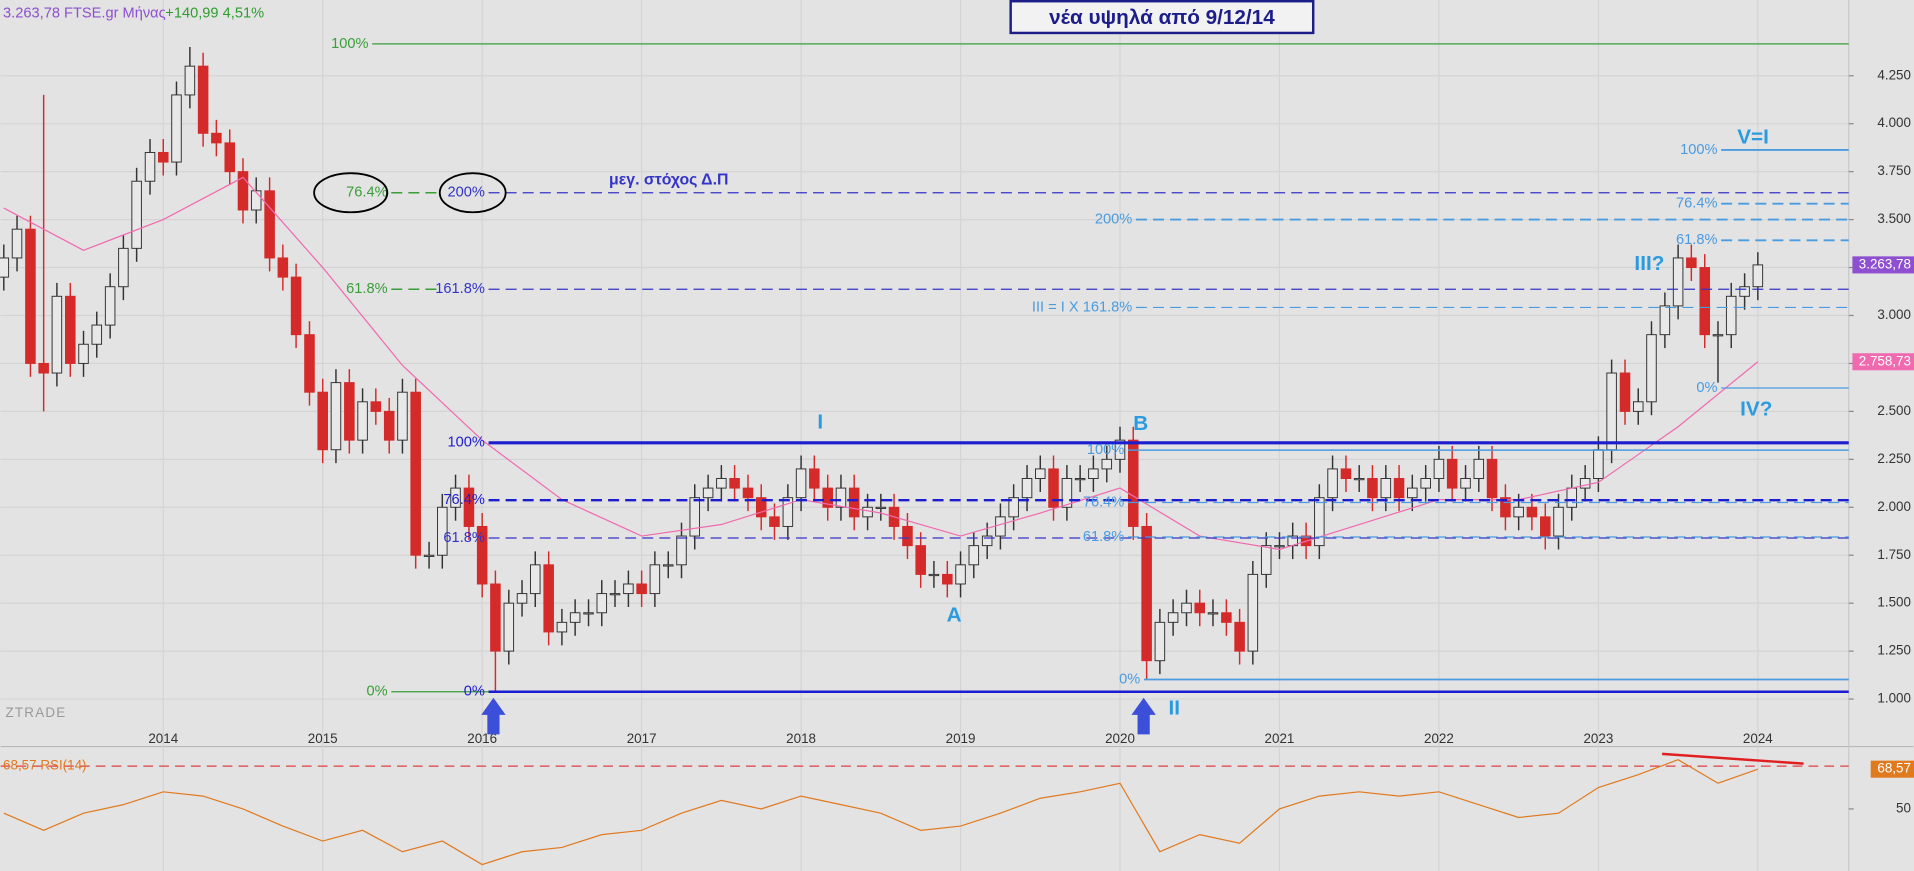 The width and height of the screenshot is (1914, 871). I want to click on fib-label: 0%, so click(1129, 679).